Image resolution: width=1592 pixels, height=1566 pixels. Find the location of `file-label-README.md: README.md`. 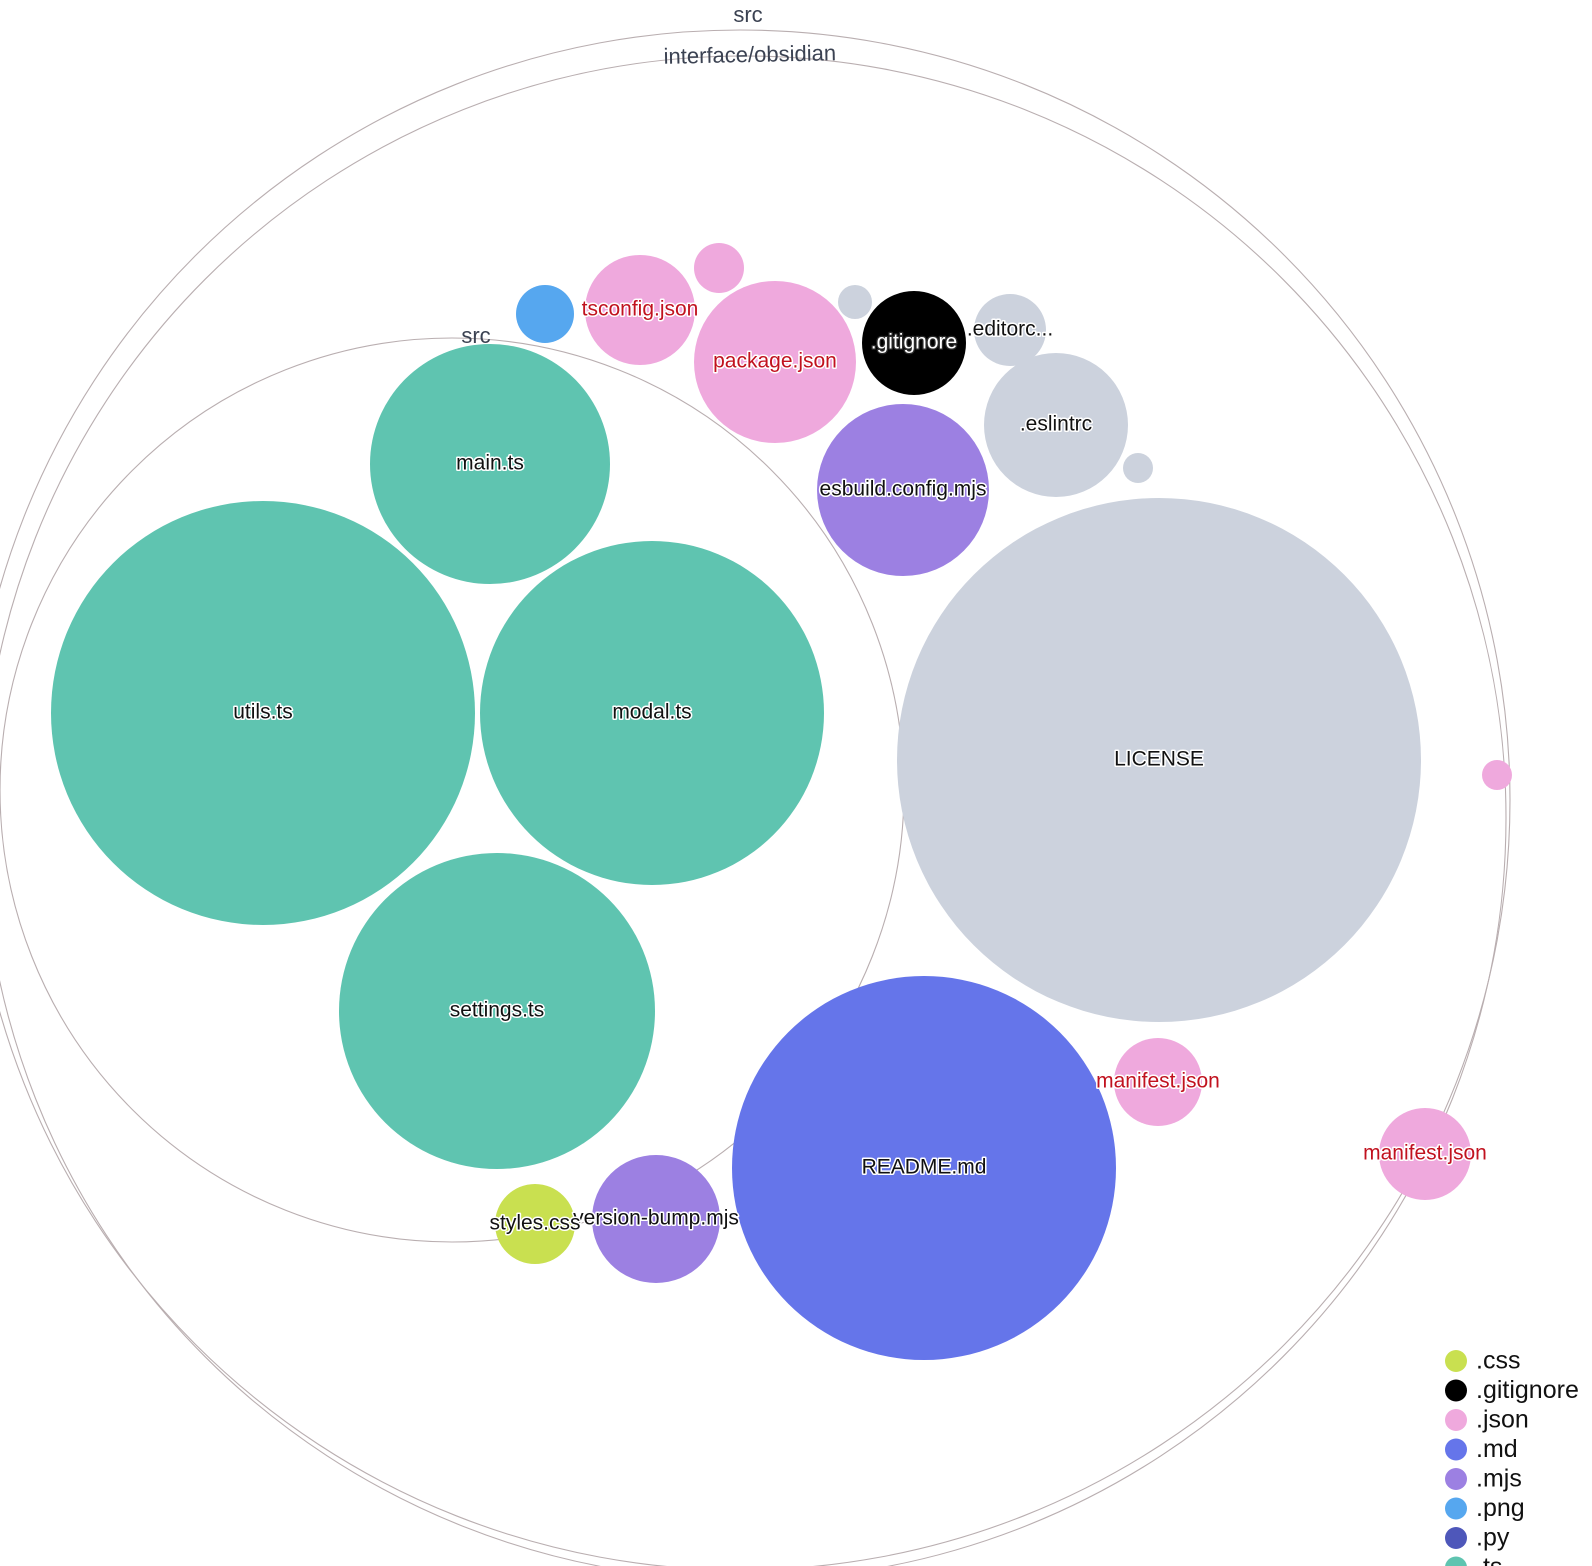

file-label-README.md: README.md is located at coordinates (924, 1167).